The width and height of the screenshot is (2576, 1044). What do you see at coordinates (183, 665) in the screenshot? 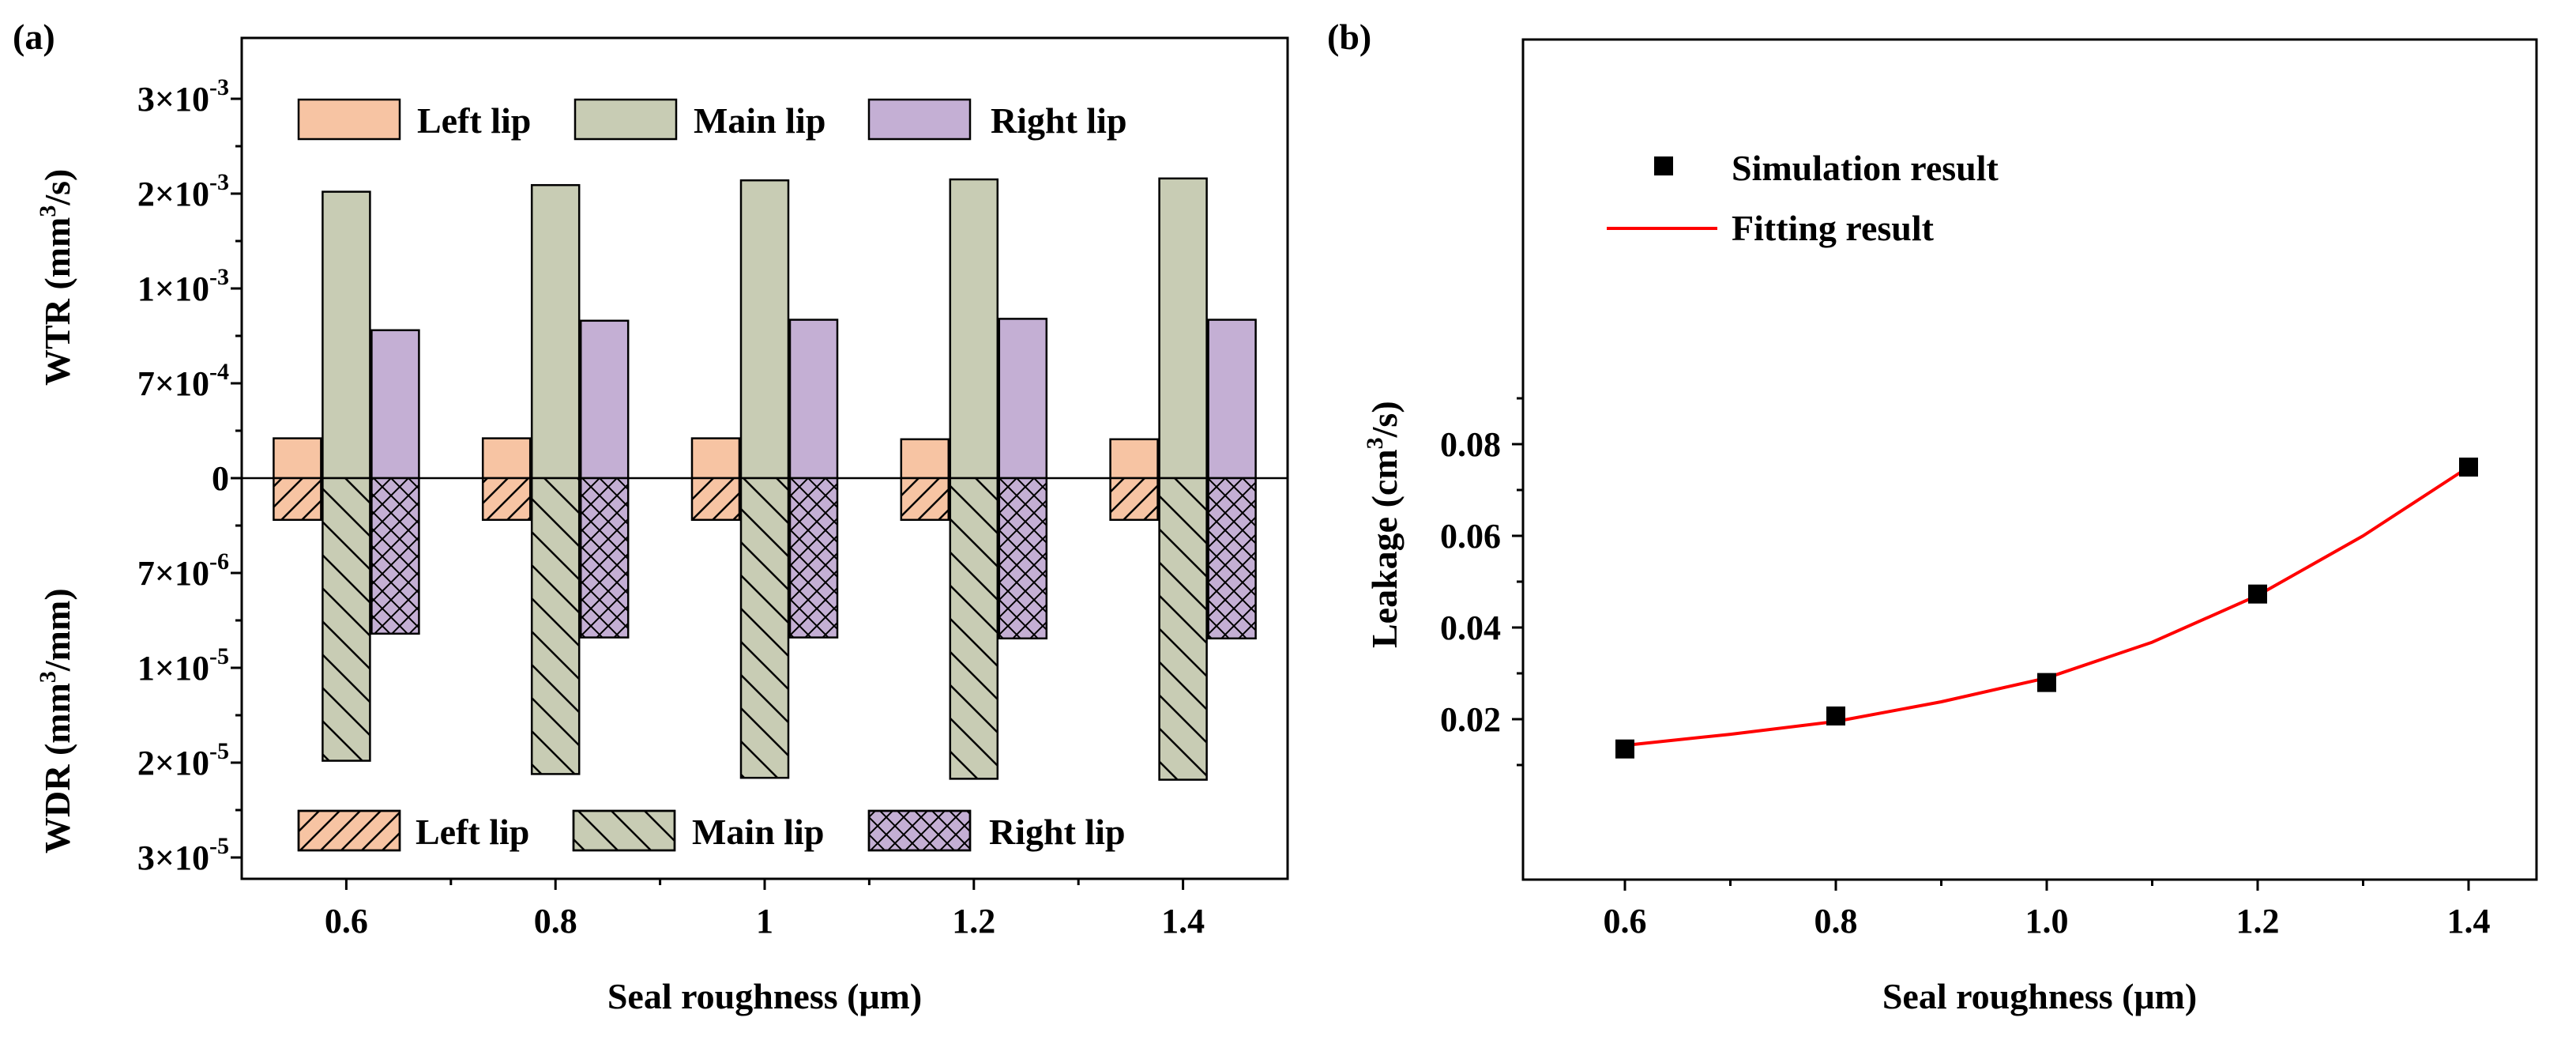
I see `y-tick-label: 1×10⁻⁵` at bounding box center [183, 665].